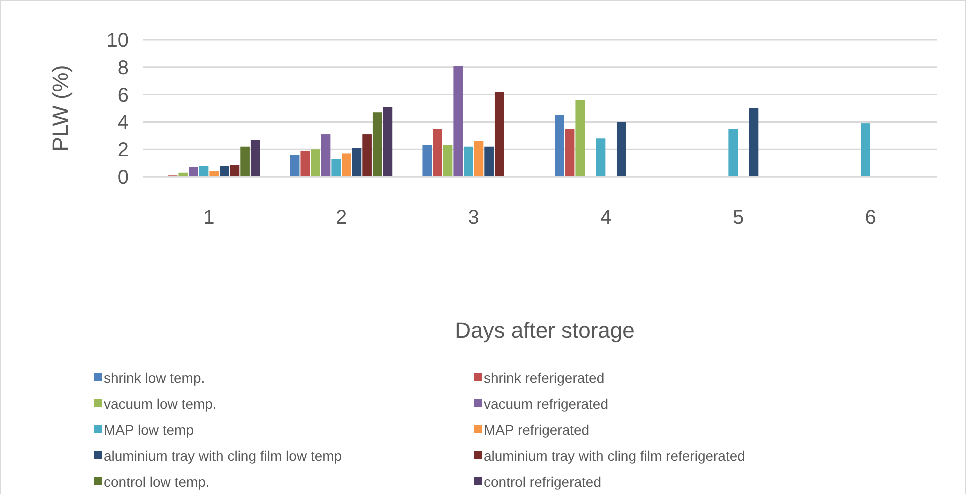 The width and height of the screenshot is (967, 494). What do you see at coordinates (123, 95) in the screenshot?
I see `y-tick-label: 6` at bounding box center [123, 95].